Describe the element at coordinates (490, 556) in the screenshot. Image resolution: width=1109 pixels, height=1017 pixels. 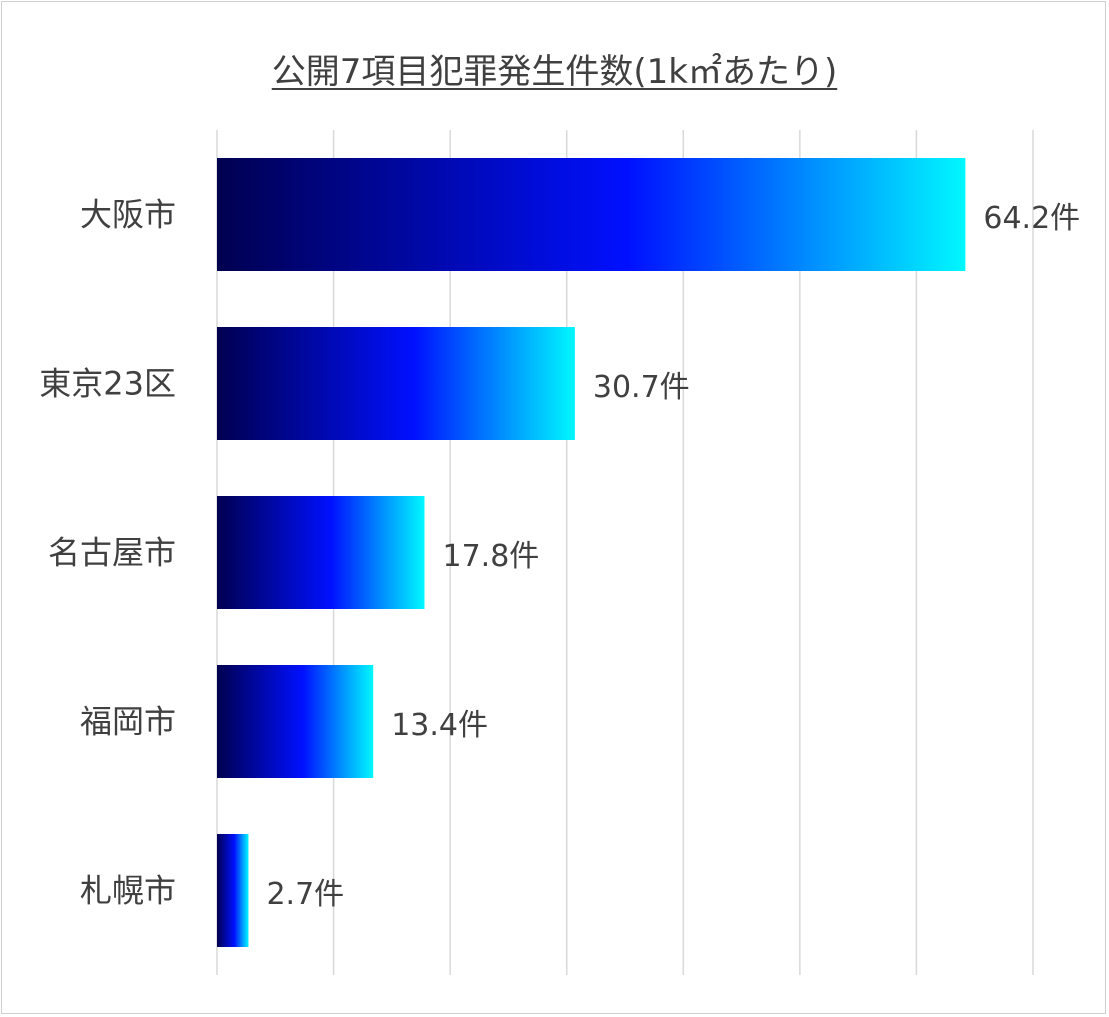
I see `data-label: 17.8件` at that location.